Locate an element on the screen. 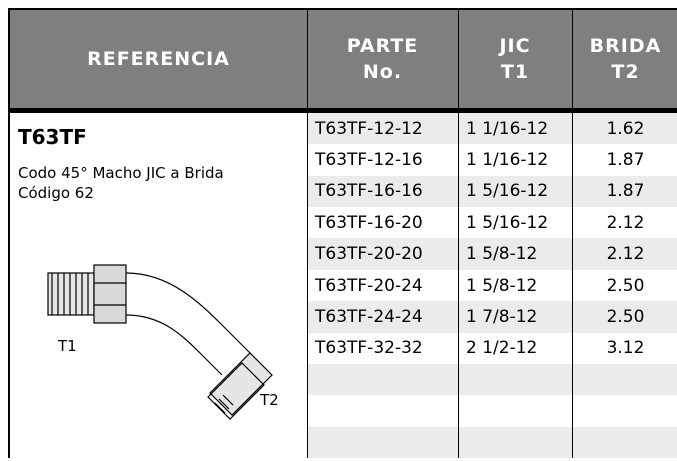 The width and height of the screenshot is (677, 461). table-cell: 1.62 is located at coordinates (625, 128).